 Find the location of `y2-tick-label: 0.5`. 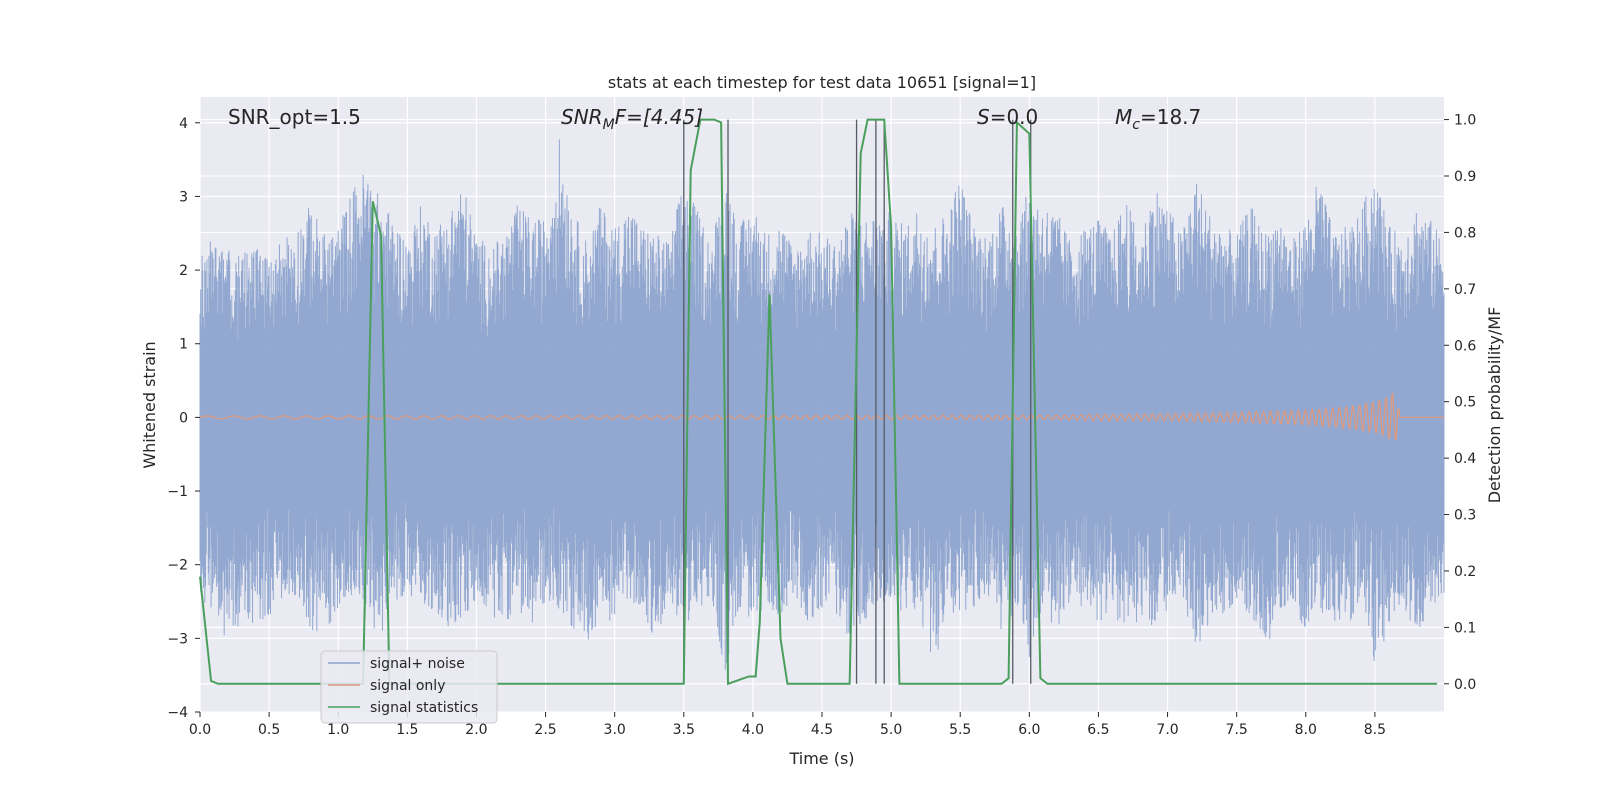

y2-tick-label: 0.5 is located at coordinates (1465, 403).